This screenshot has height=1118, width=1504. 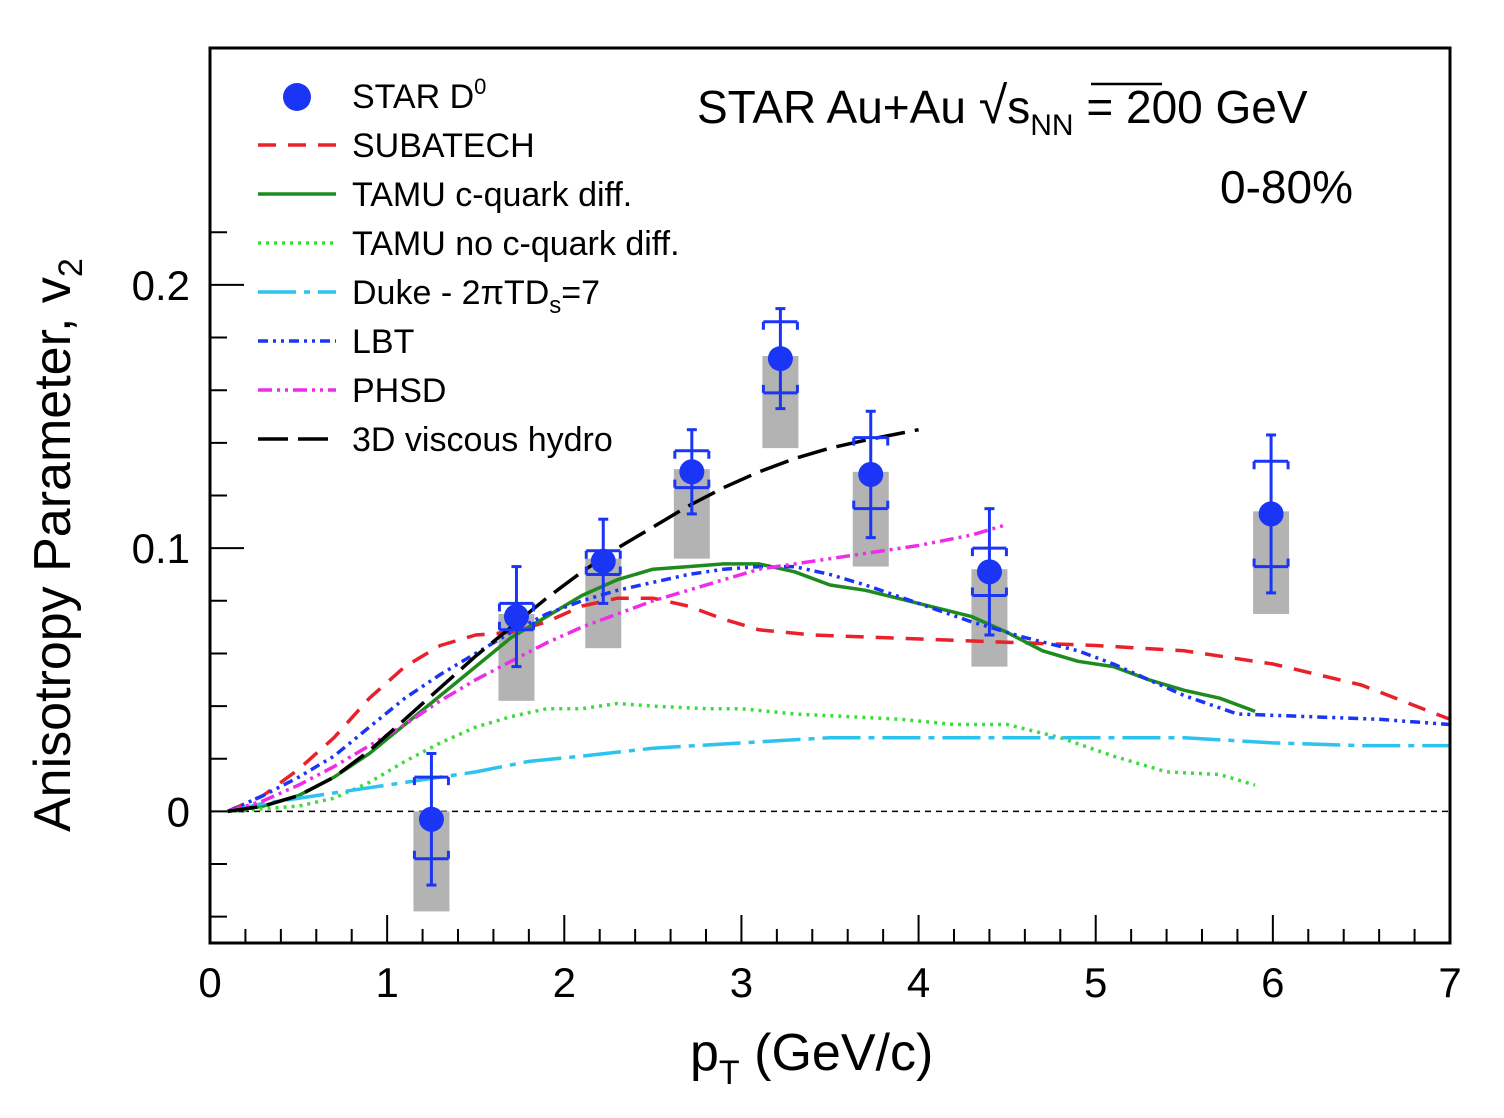 What do you see at coordinates (1286, 187) in the screenshot?
I see `centrality-label: 0-80%` at bounding box center [1286, 187].